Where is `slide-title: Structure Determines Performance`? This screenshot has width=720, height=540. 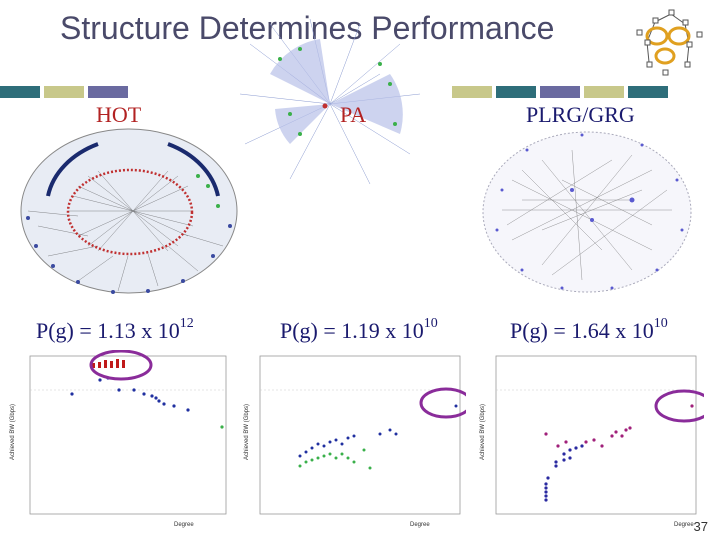
slide-title: Structure Determines Performance is located at coordinates (307, 28).